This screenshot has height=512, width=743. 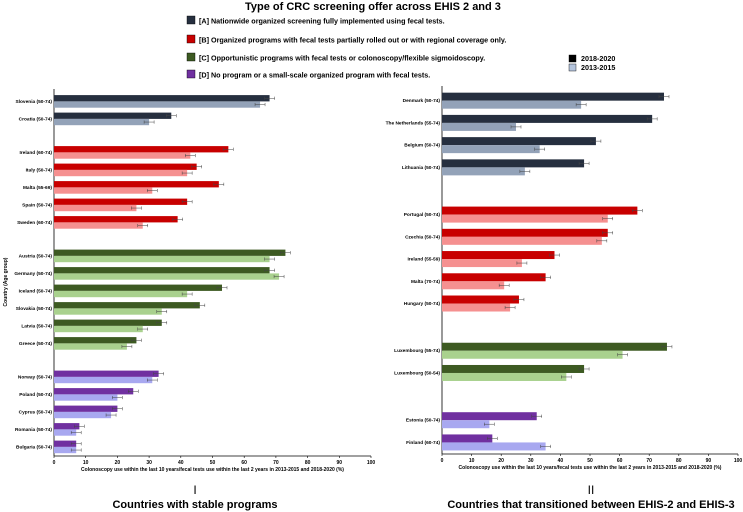 What do you see at coordinates (561, 461) in the screenshot?
I see `x-tick-label-4: 40` at bounding box center [561, 461].